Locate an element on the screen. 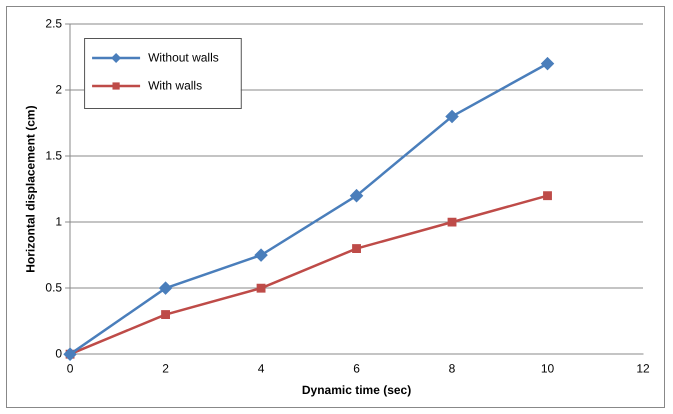 The height and width of the screenshot is (414, 673). y-tick-label: 1 is located at coordinates (58, 221).